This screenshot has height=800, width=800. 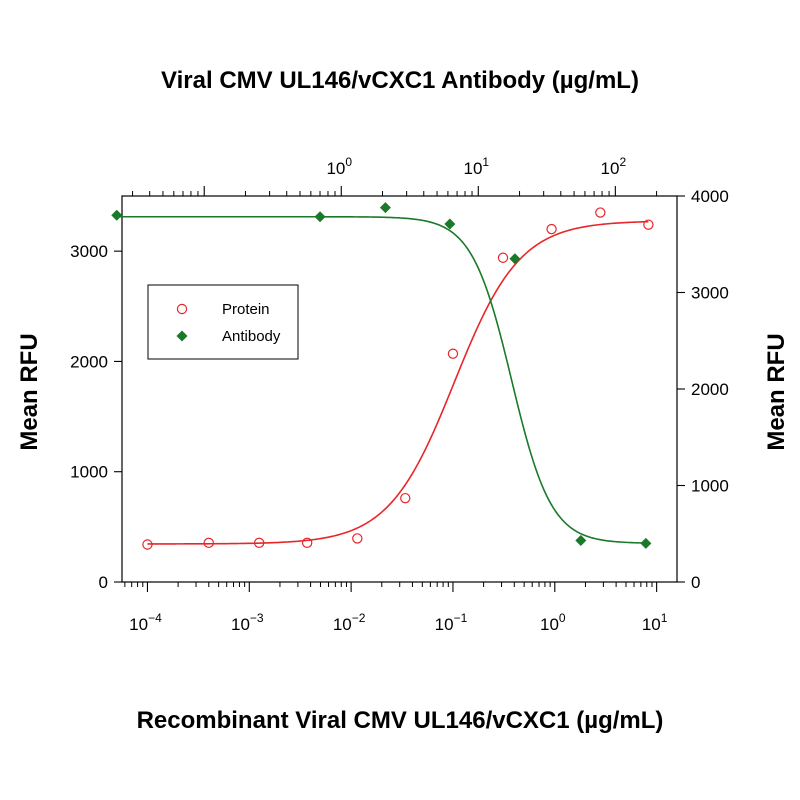 What do you see at coordinates (695, 582) in the screenshot?
I see `y-right-tick-label: 0` at bounding box center [695, 582].